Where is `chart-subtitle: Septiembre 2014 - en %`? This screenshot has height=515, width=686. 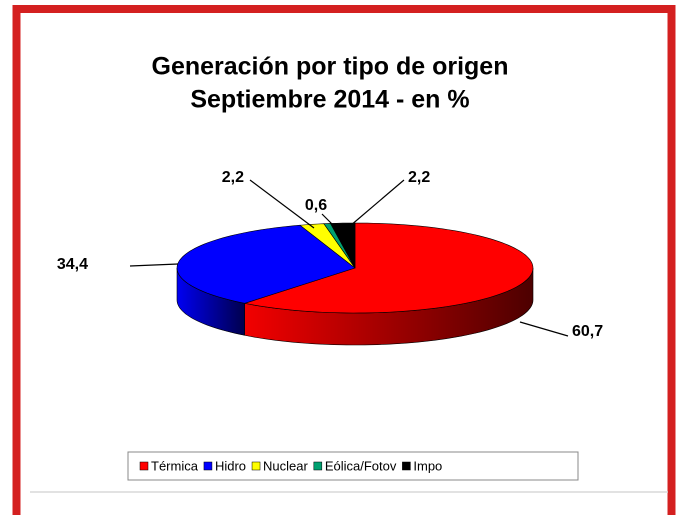 chart-subtitle: Septiembre 2014 - en % is located at coordinates (329, 100).